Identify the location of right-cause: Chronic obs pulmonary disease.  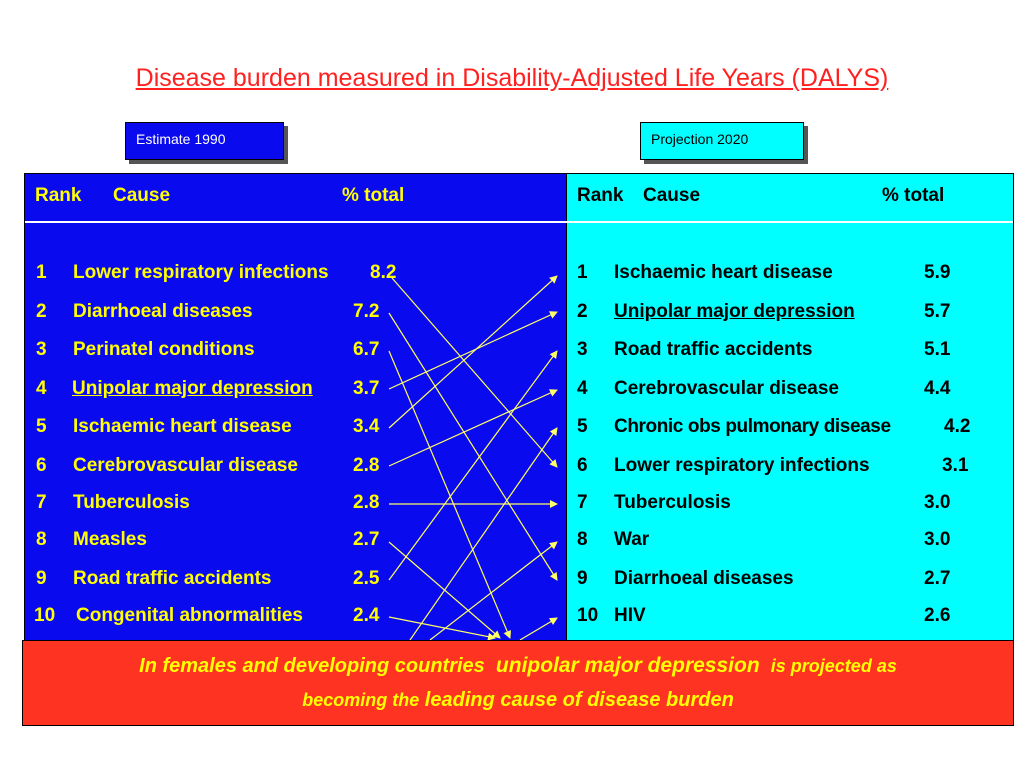
(752, 426).